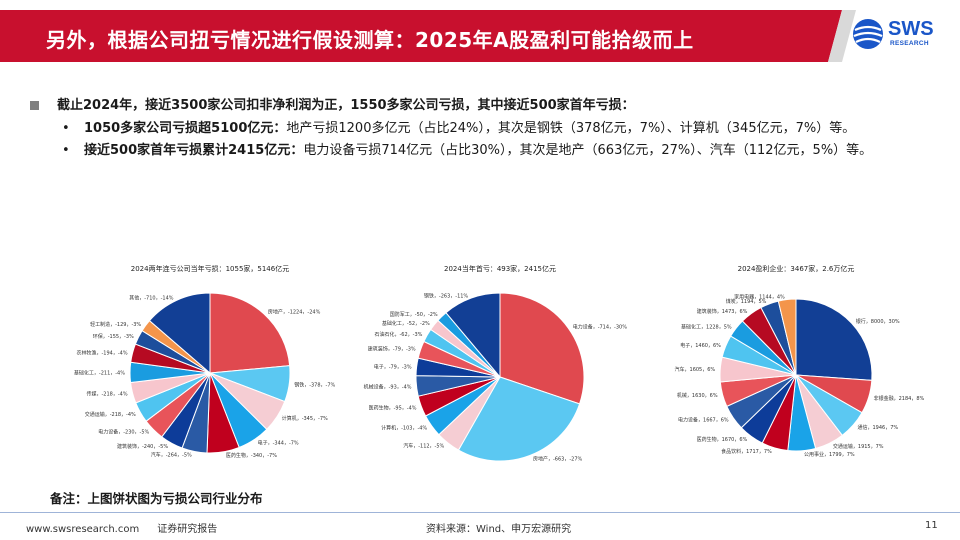  Describe the element at coordinates (423, 445) in the screenshot. I see `pie-slice-label: 汽车，-112，-5%` at that location.